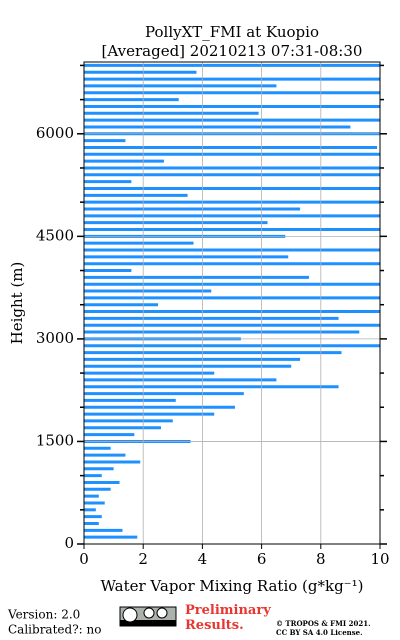  I want to click on chart-subtitle: [Averaged] 20210213 07:31-08:30, so click(232, 51).